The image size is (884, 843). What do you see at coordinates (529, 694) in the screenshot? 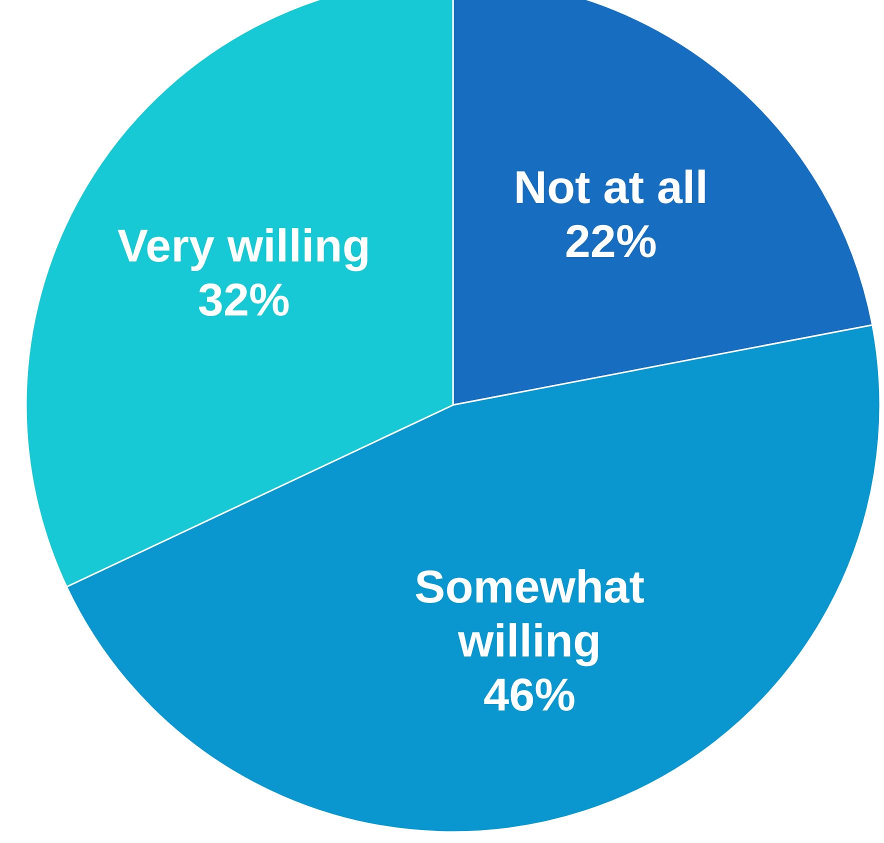
I see `data-label: 46%` at bounding box center [529, 694].